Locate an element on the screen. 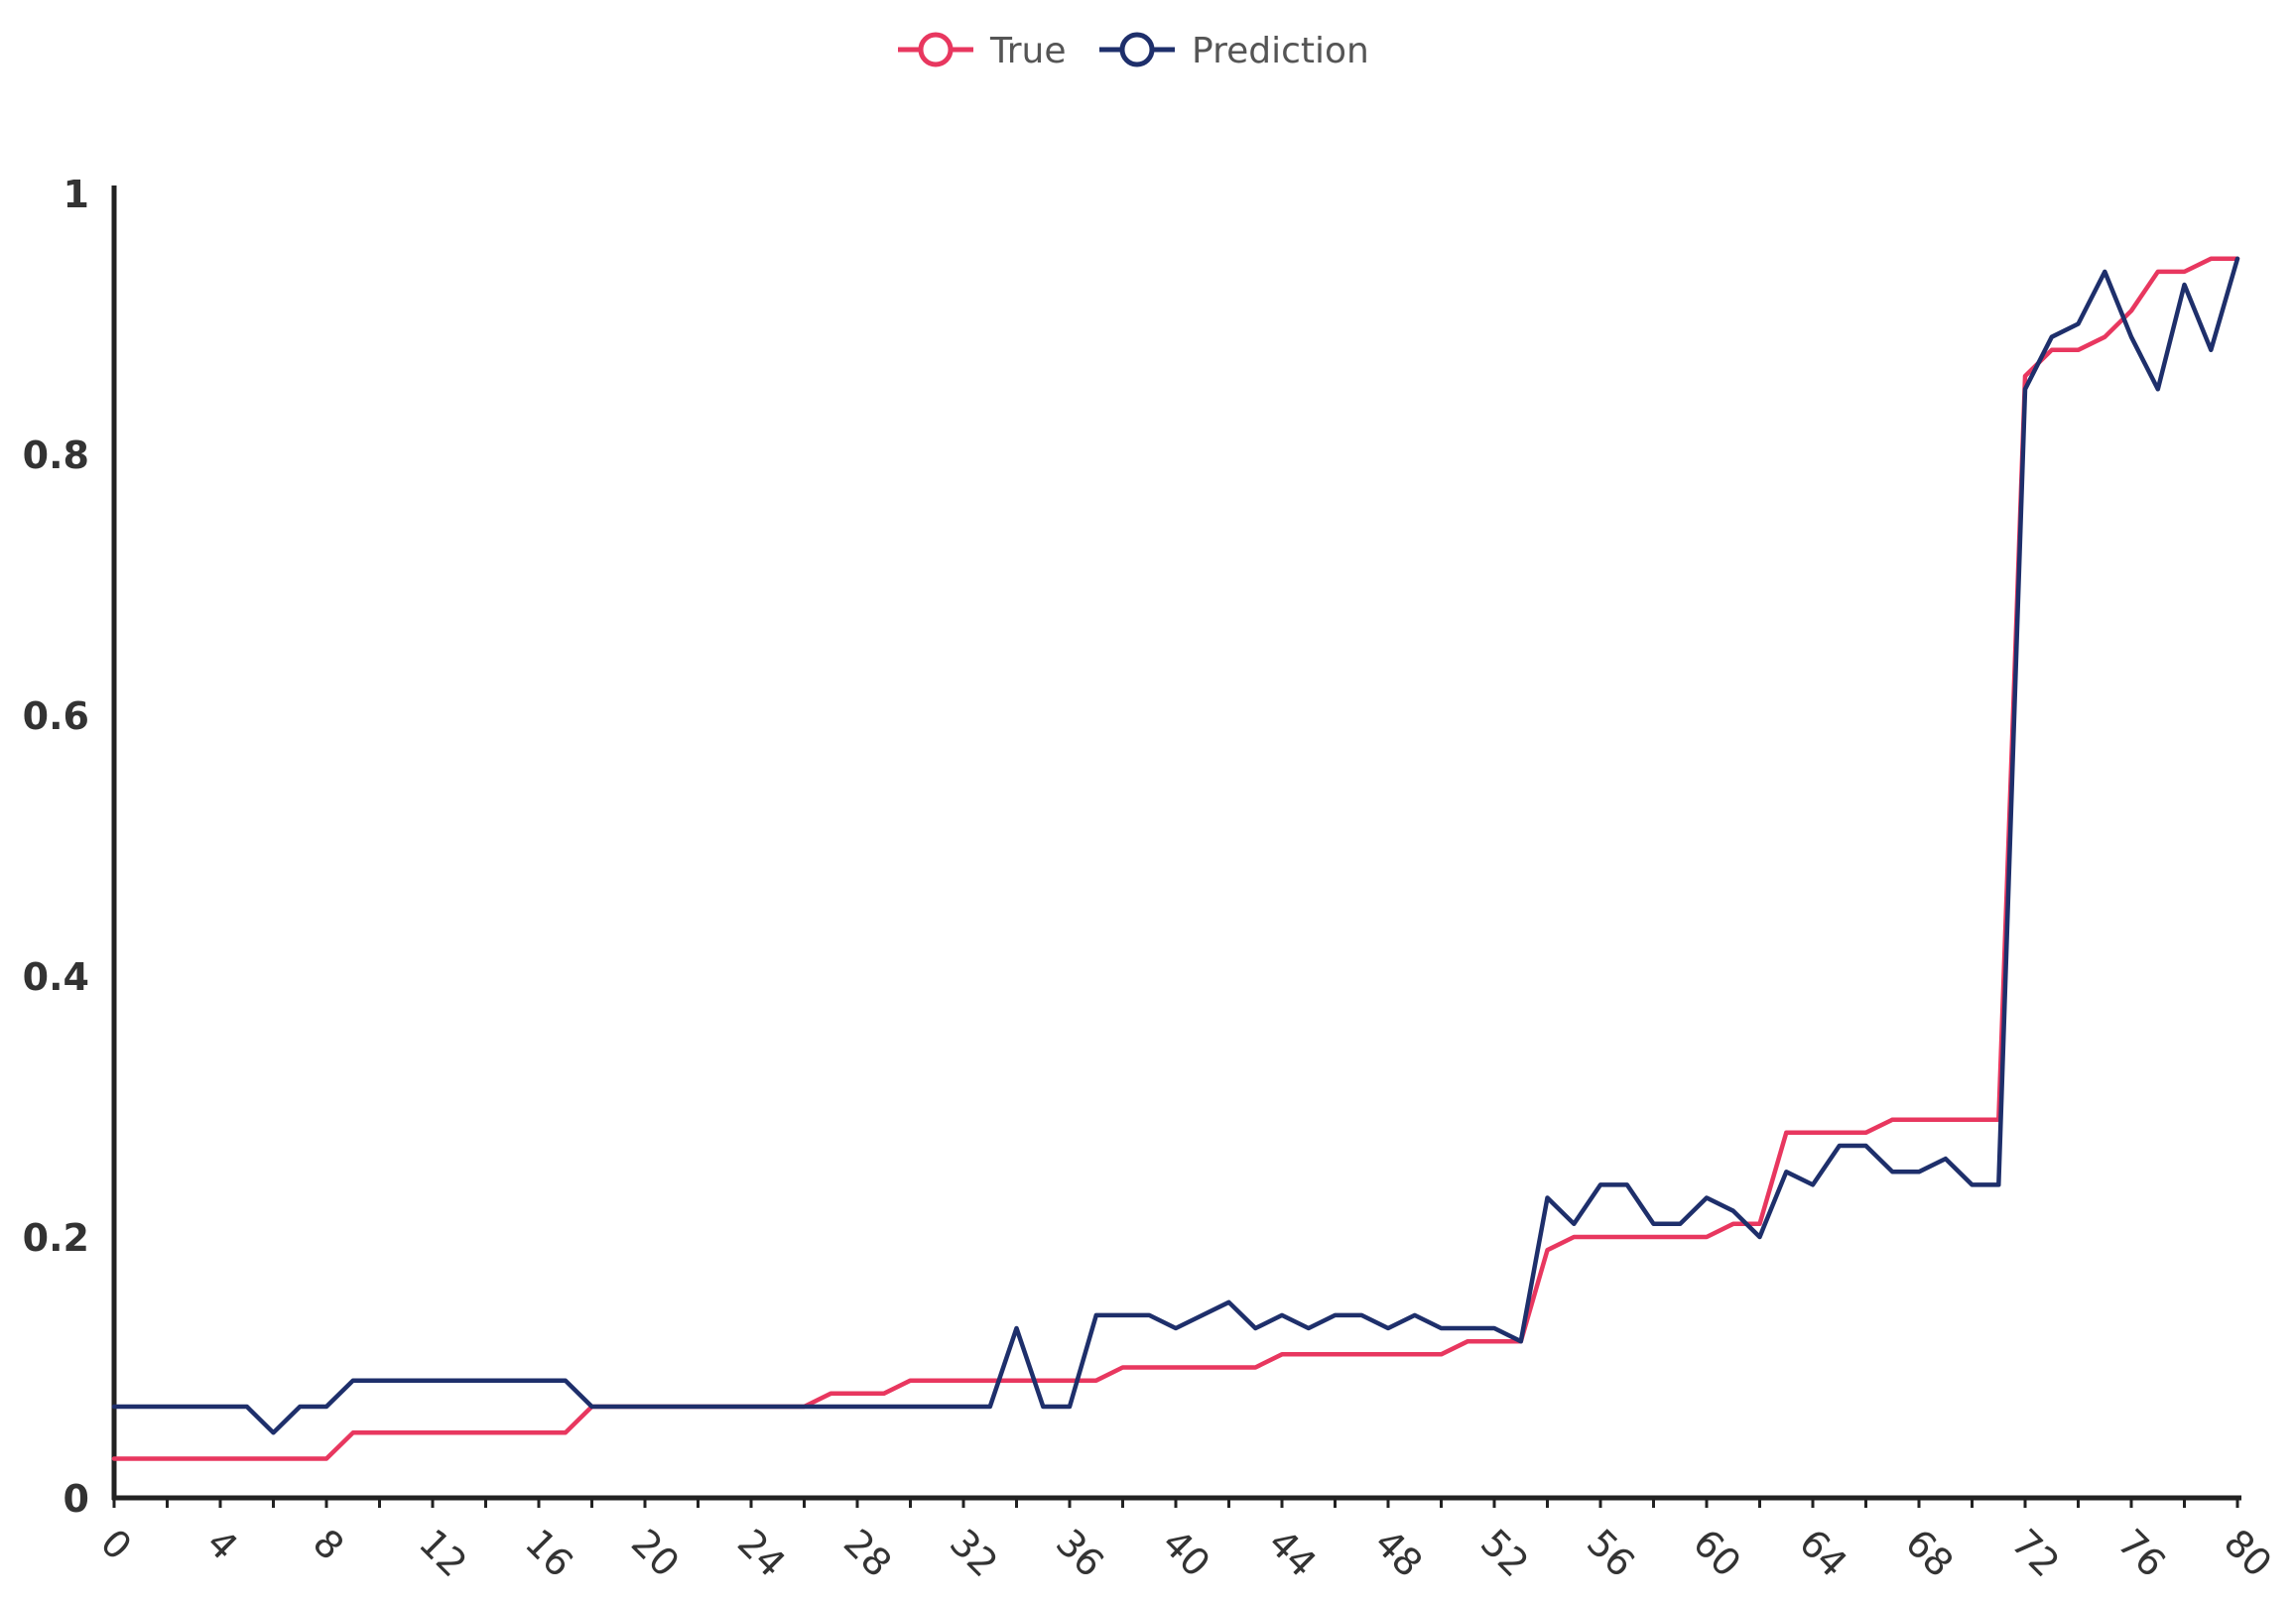 The width and height of the screenshot is (2296, 1605). x-tick-label: 8 is located at coordinates (328, 1544).